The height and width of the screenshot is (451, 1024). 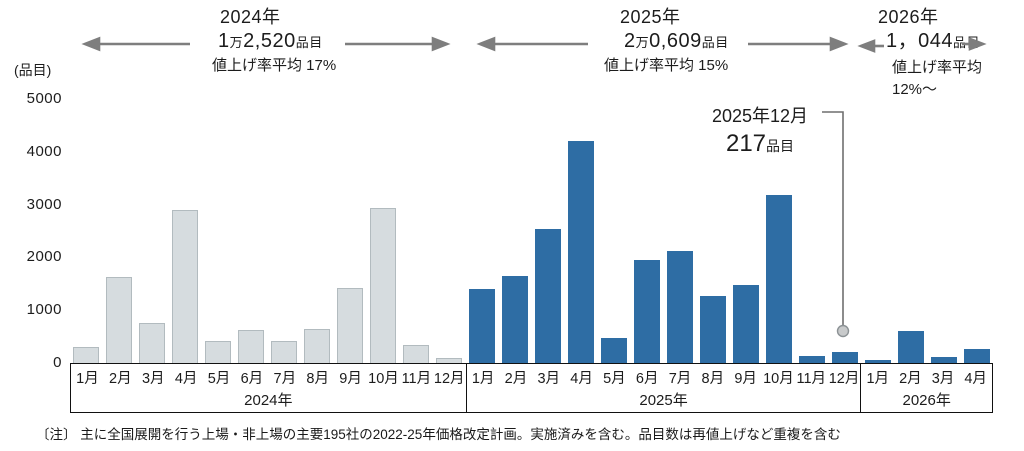 What do you see at coordinates (270, 40) in the screenshot?
I see `range-count-2024: 1万2,520品目` at bounding box center [270, 40].